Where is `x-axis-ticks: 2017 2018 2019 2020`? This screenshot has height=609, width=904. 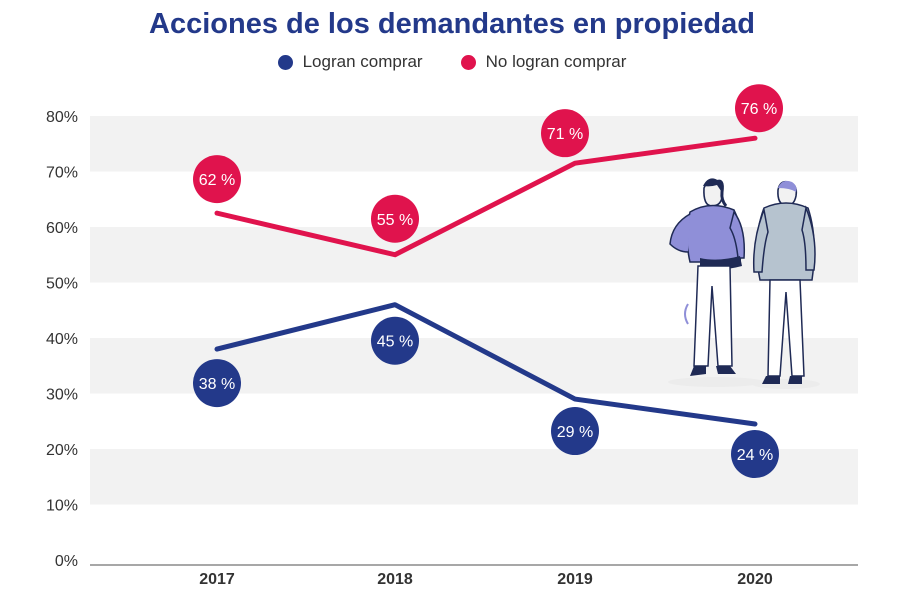
x-axis-ticks: 2017 2018 2019 2020 is located at coordinates (486, 579).